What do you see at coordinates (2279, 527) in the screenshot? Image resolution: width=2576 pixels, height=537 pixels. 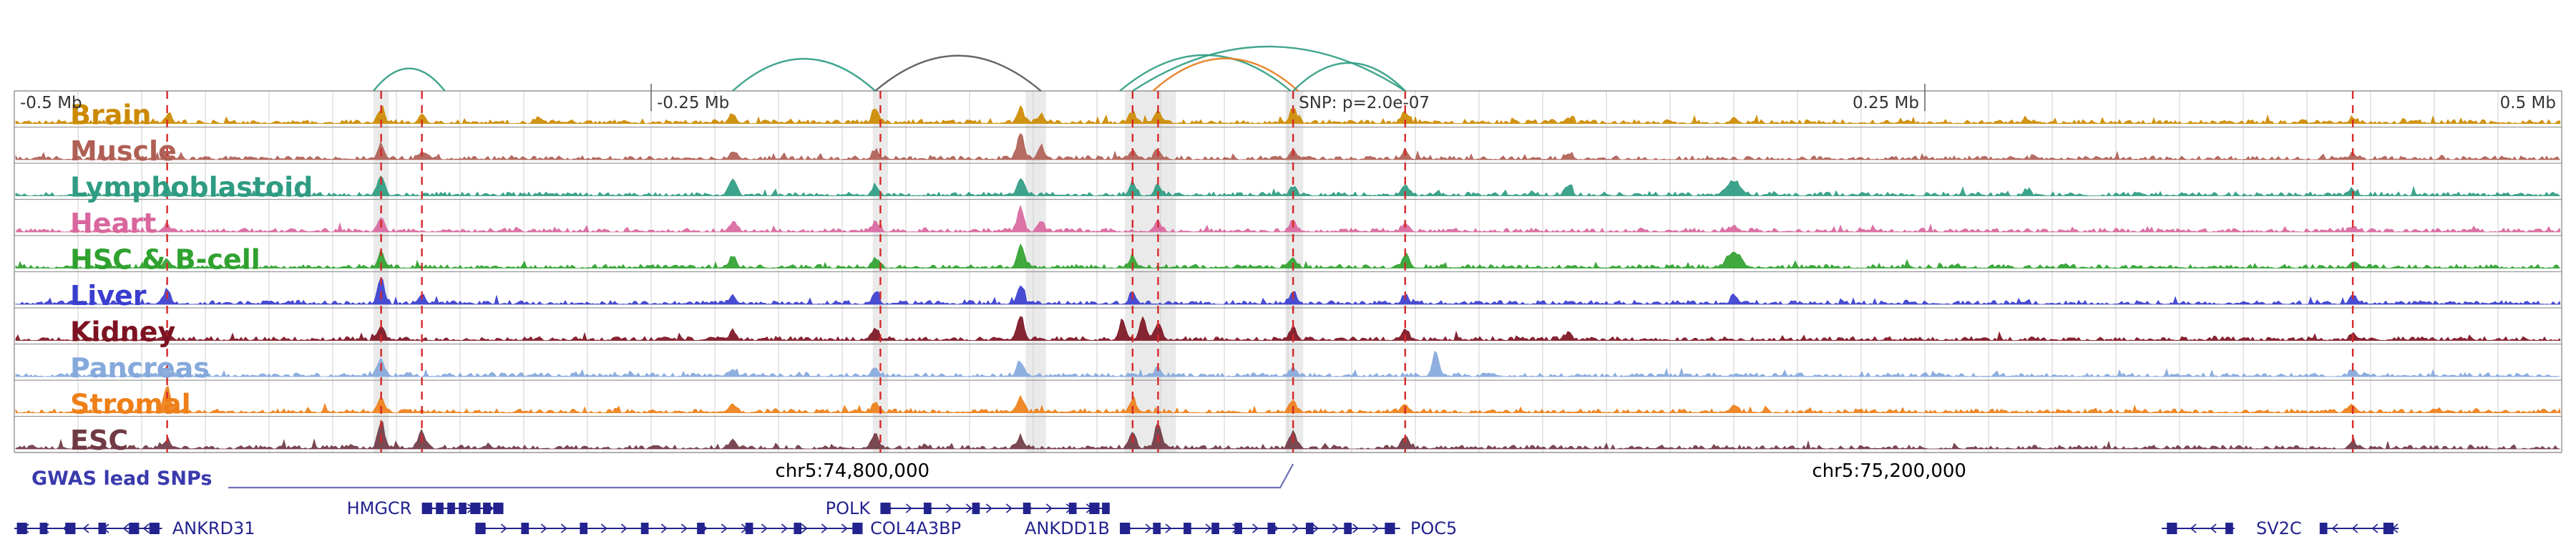 I see `gene-label-sv2c: SV2C` at bounding box center [2279, 527].